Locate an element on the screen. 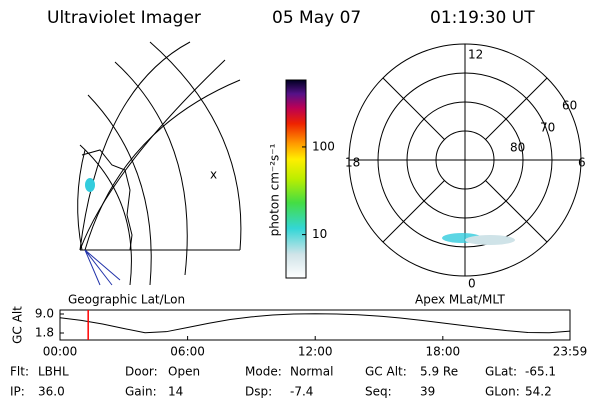 The width and height of the screenshot is (600, 400). info-value: -65.1 is located at coordinates (540, 372).